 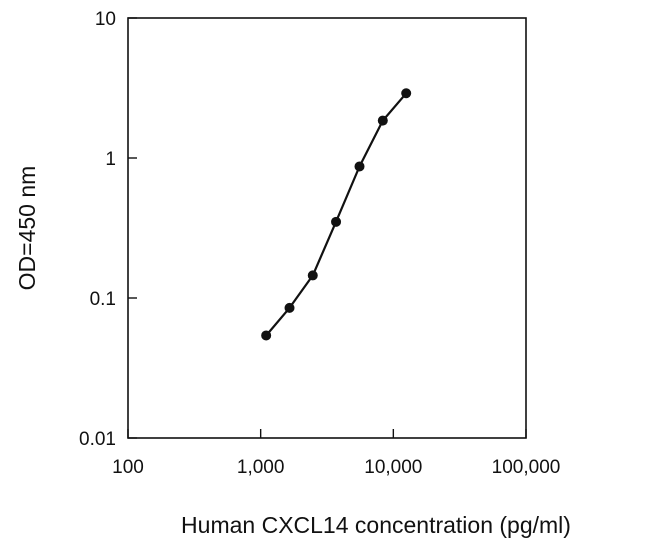 I want to click on series-line, so click(x=336, y=214).